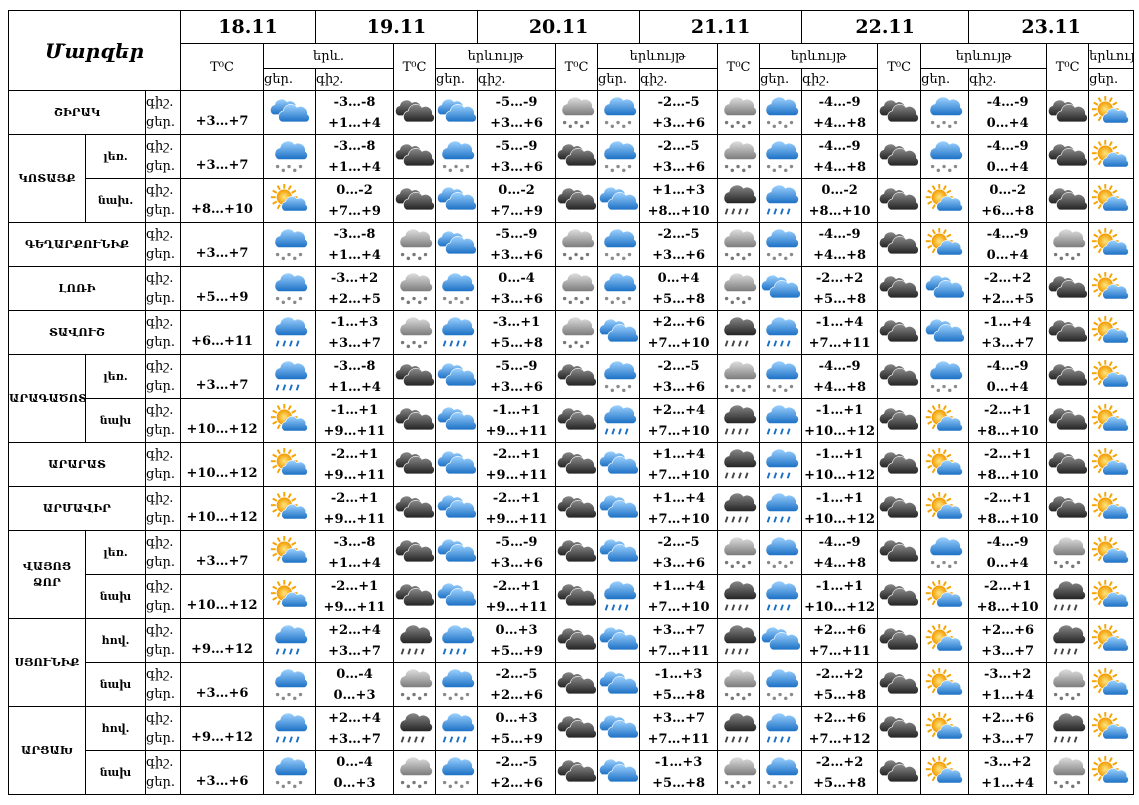 The width and height of the screenshot is (1139, 805). Describe the element at coordinates (248, 27) in the screenshot. I see `date-cell: 18.11` at that location.